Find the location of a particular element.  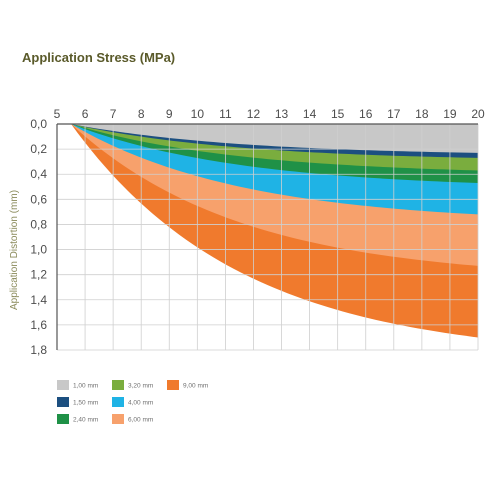

y-tick-label: 0,8 is located at coordinates (38, 224).